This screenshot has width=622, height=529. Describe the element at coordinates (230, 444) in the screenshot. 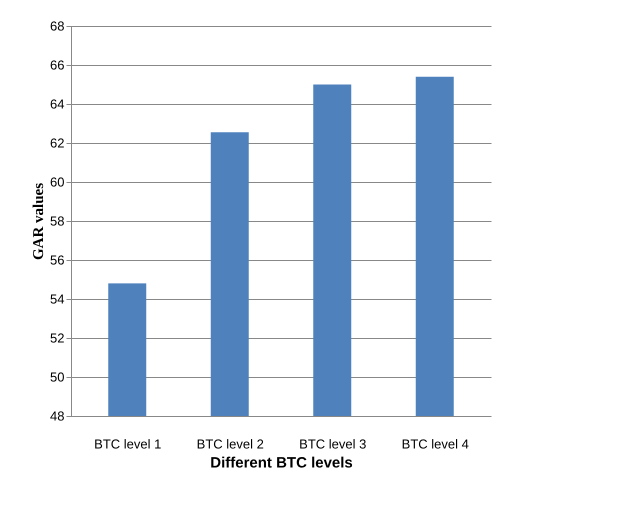

I see `x-tick-label: BTC level 2` at that location.